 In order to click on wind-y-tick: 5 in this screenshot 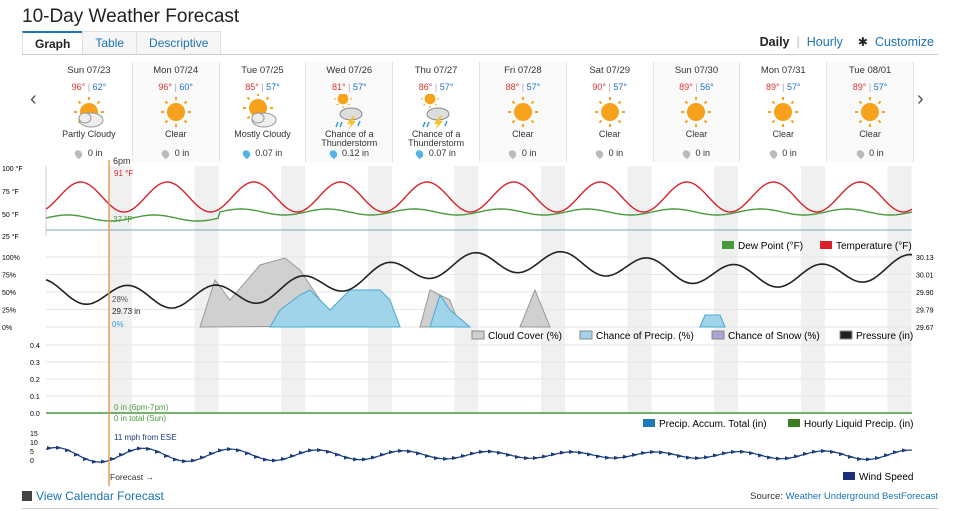, I will do `click(32, 452)`.